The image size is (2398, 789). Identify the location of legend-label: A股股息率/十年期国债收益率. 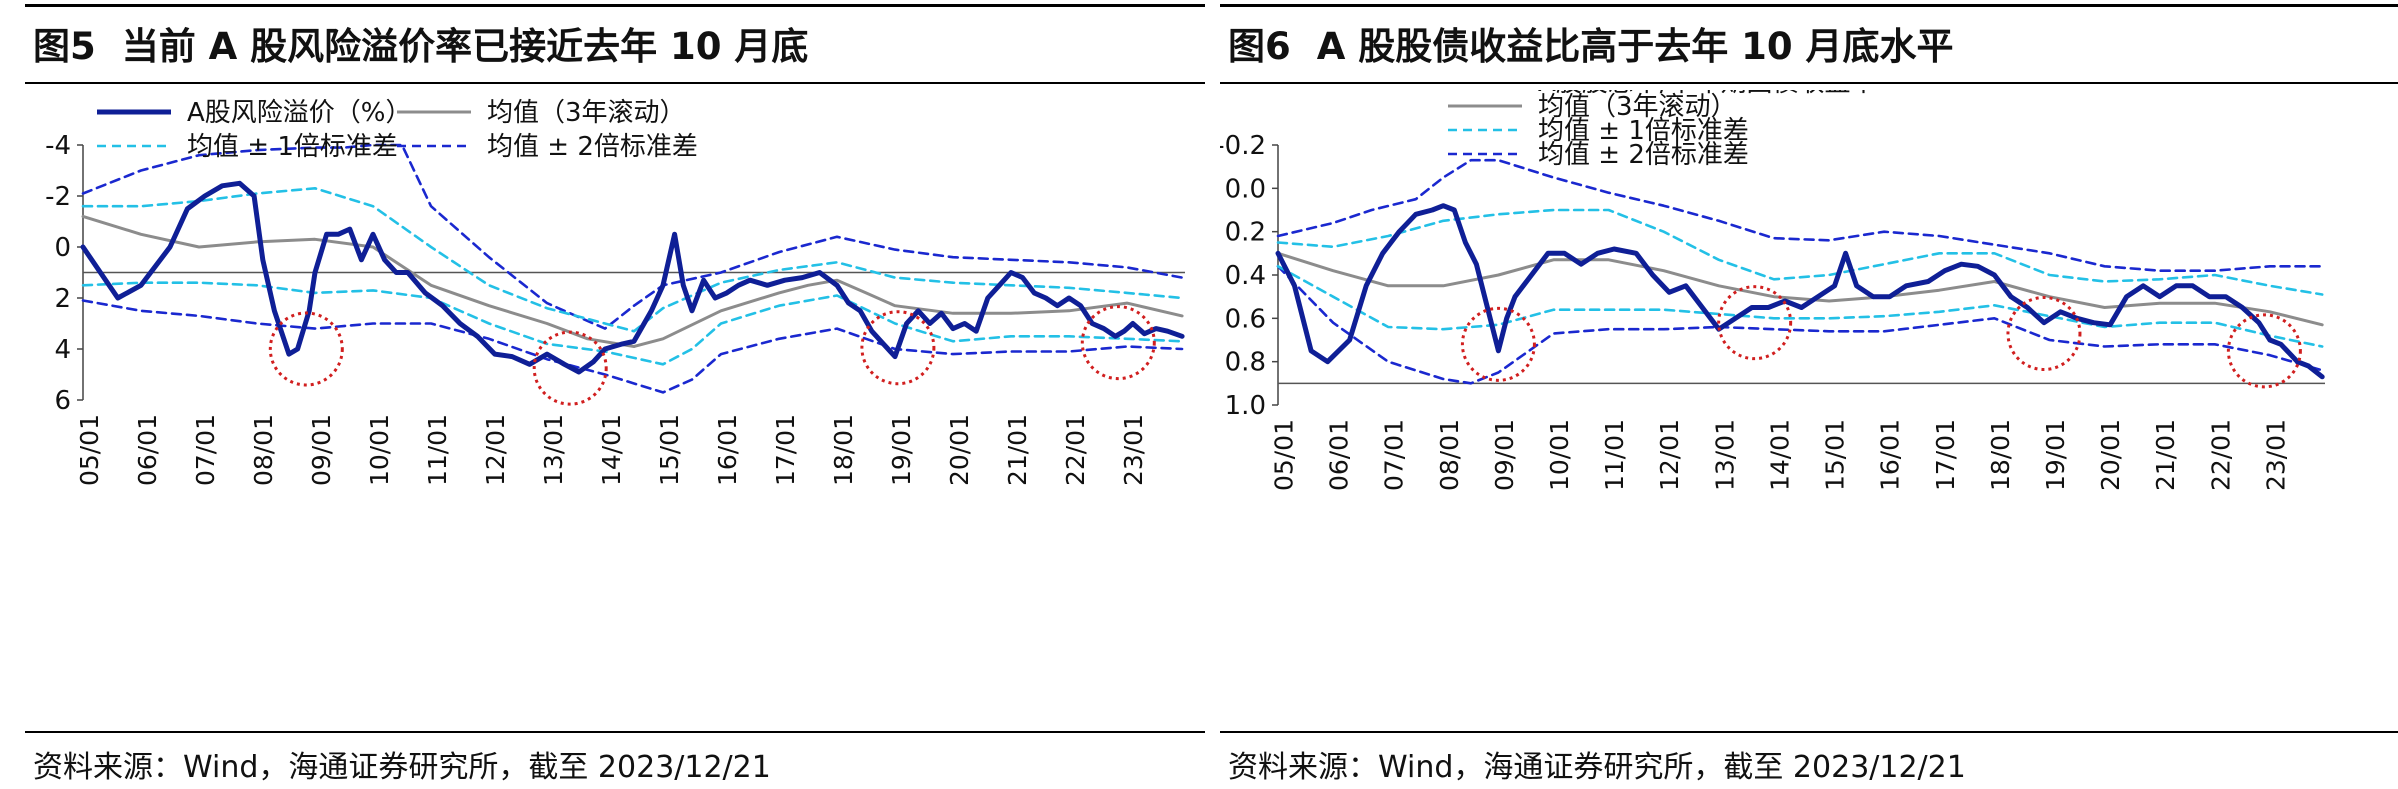
(1707, 94).